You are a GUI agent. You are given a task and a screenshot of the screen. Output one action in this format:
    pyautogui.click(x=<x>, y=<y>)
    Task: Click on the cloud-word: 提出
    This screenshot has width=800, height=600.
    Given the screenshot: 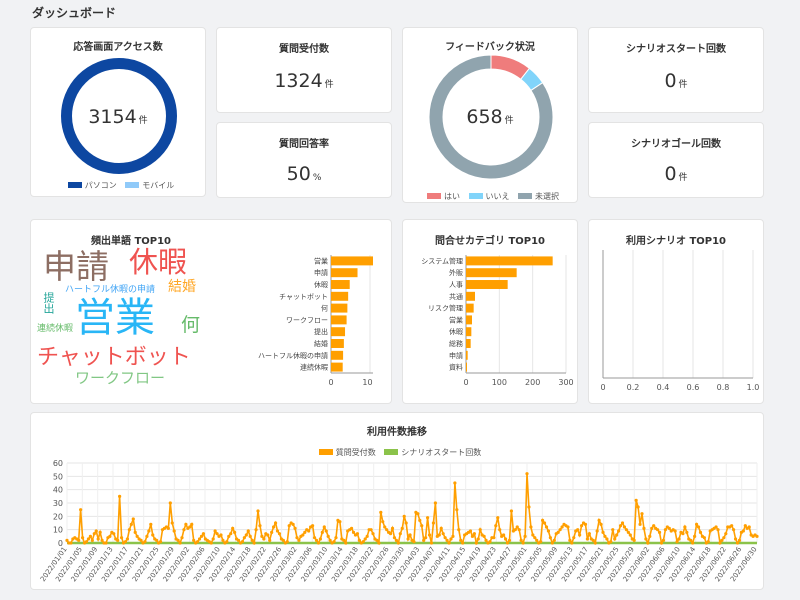 What is the action you would take?
    pyautogui.click(x=48, y=303)
    